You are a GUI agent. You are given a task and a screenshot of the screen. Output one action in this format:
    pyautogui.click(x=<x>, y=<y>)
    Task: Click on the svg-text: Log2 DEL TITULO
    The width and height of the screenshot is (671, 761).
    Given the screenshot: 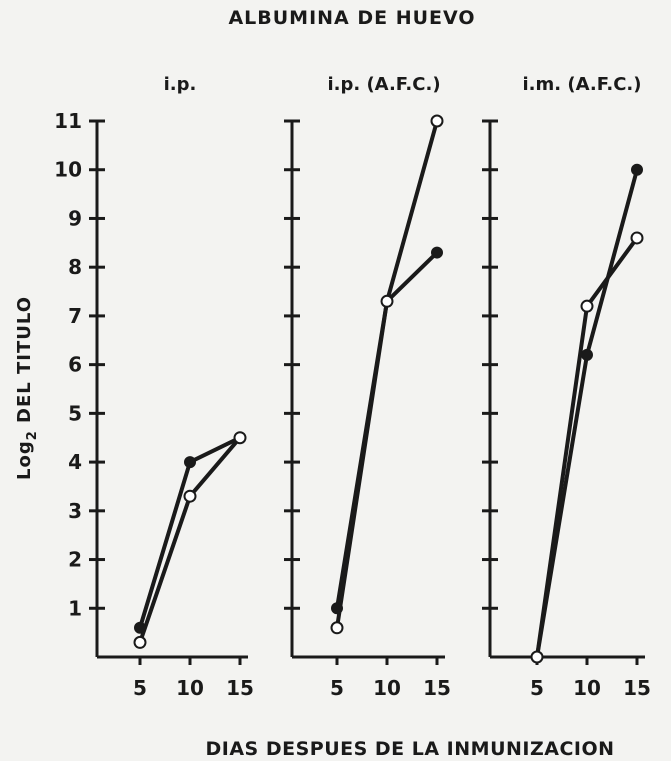 What is the action you would take?
    pyautogui.click(x=27, y=388)
    